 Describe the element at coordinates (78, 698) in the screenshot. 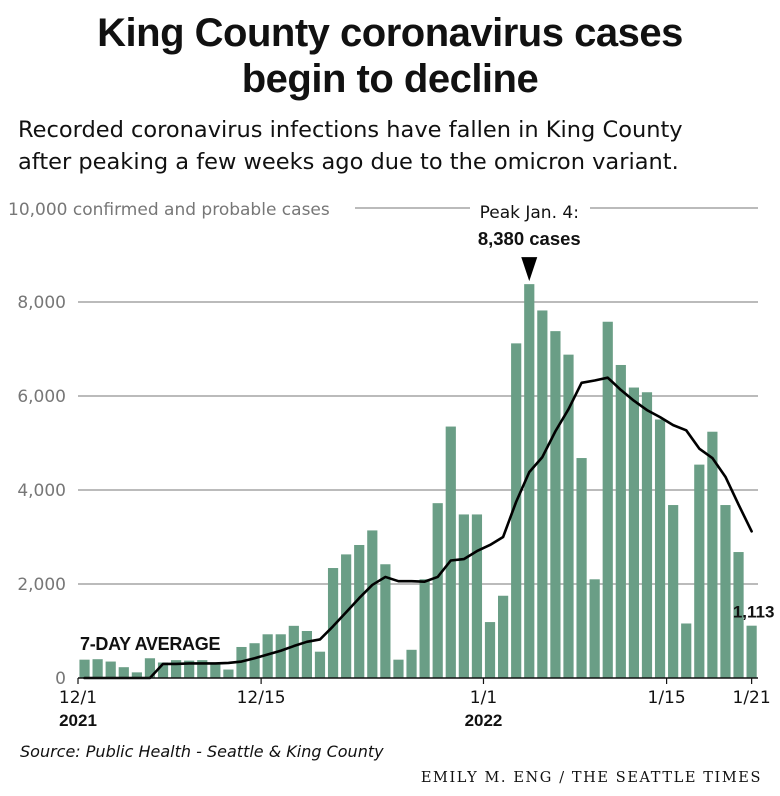

I see `x-tick-label: 12/1` at that location.